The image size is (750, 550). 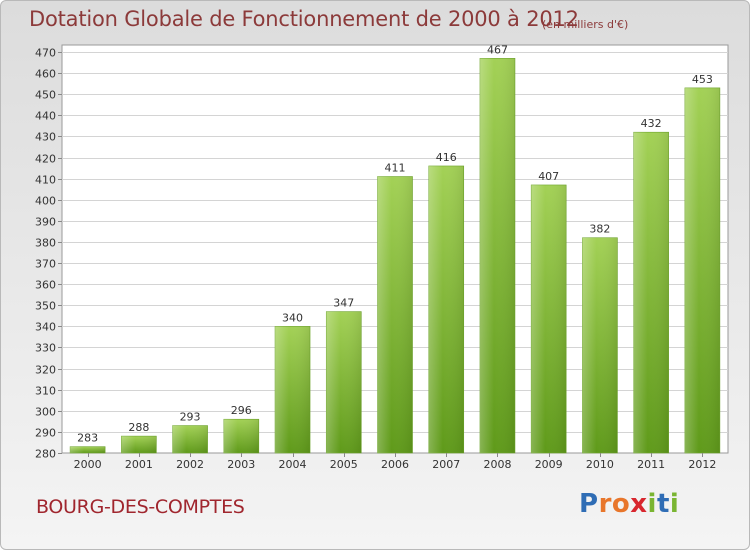 What do you see at coordinates (45, 327) in the screenshot?
I see `y-tick-label: 340` at bounding box center [45, 327].